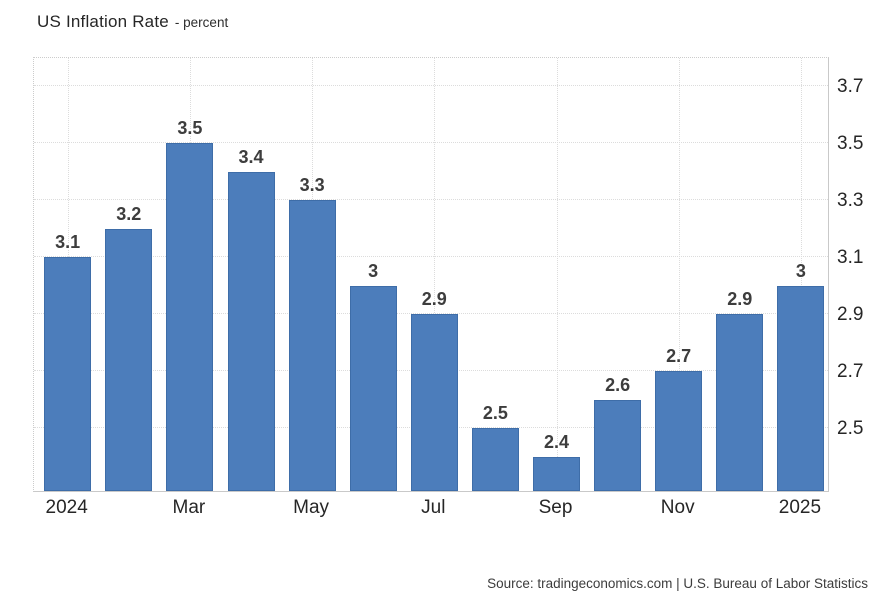  What do you see at coordinates (251, 331) in the screenshot?
I see `bar-apr-2024` at bounding box center [251, 331].